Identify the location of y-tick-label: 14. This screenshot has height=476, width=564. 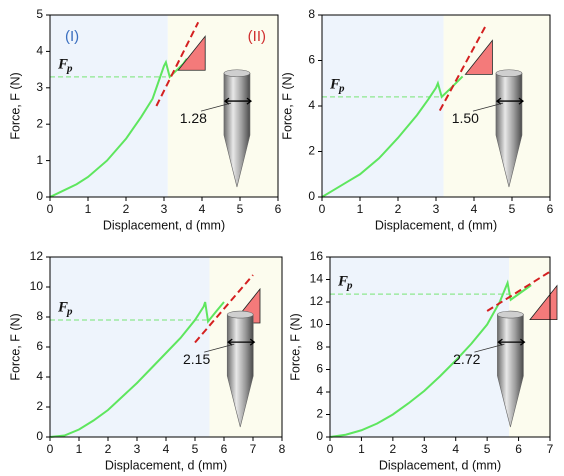
(317, 279).